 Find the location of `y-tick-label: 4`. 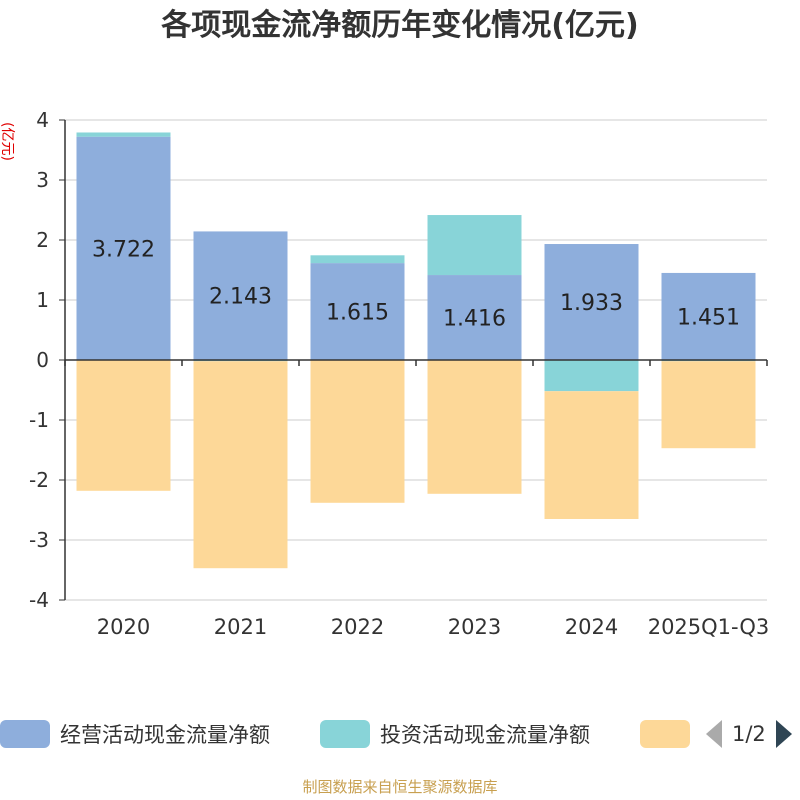

y-tick-label: 4 is located at coordinates (42, 120).